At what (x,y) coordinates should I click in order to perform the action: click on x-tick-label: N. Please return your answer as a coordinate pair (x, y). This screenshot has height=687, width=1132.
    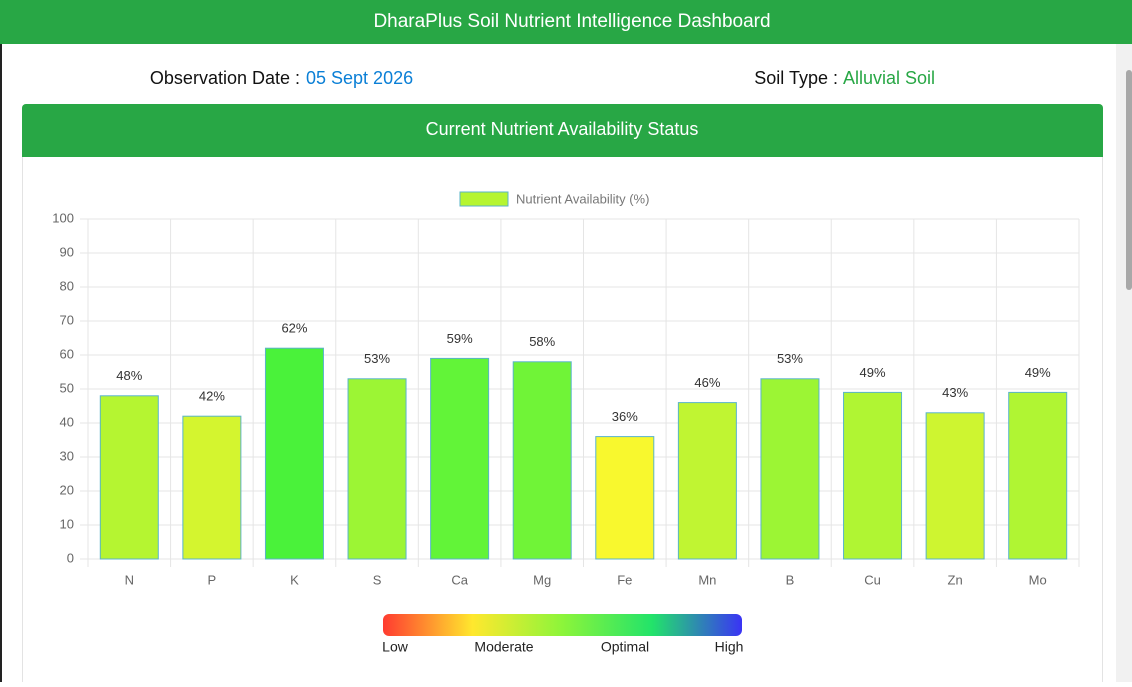
    Looking at the image, I should click on (129, 579).